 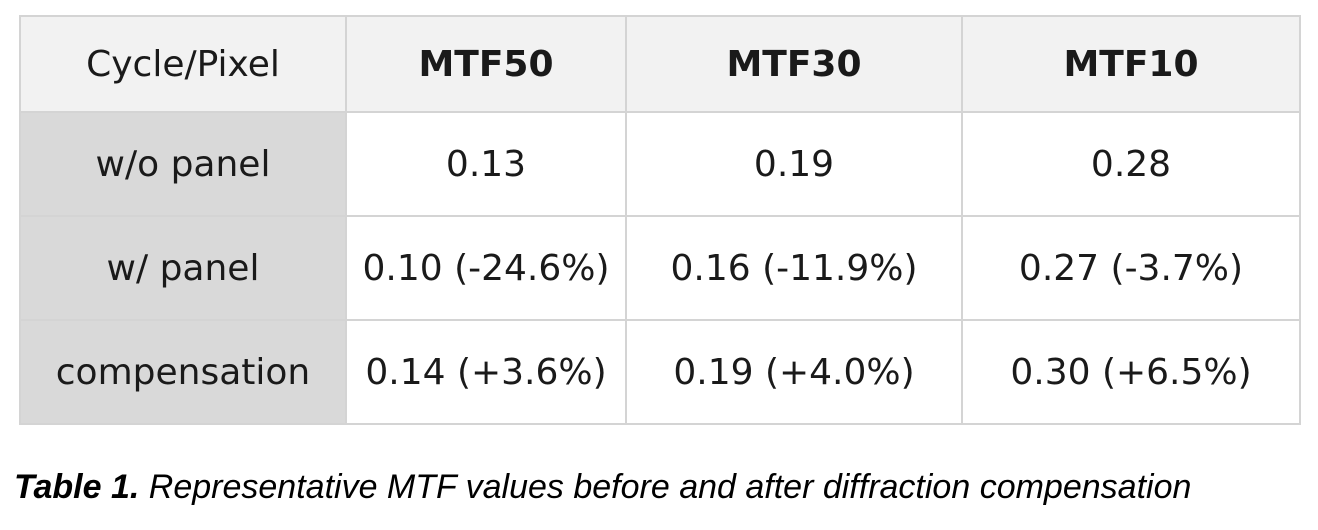 I want to click on row-header-without-panel: w/o panel, so click(x=183, y=164).